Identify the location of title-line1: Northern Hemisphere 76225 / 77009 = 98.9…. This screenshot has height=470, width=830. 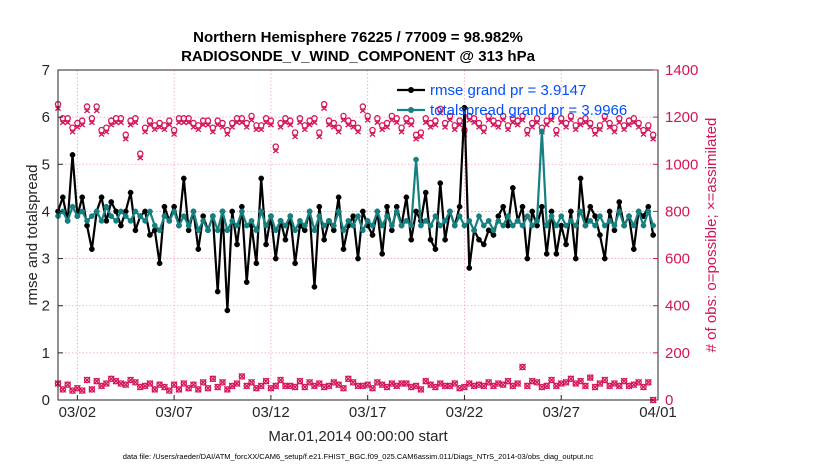
(358, 37).